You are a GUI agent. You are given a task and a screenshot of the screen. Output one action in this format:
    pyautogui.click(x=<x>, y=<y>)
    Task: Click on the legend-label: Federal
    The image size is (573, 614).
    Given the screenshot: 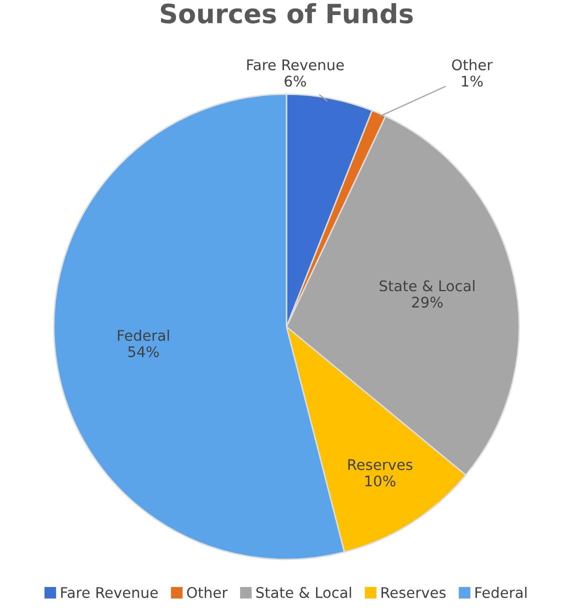 What is the action you would take?
    pyautogui.click(x=500, y=592)
    